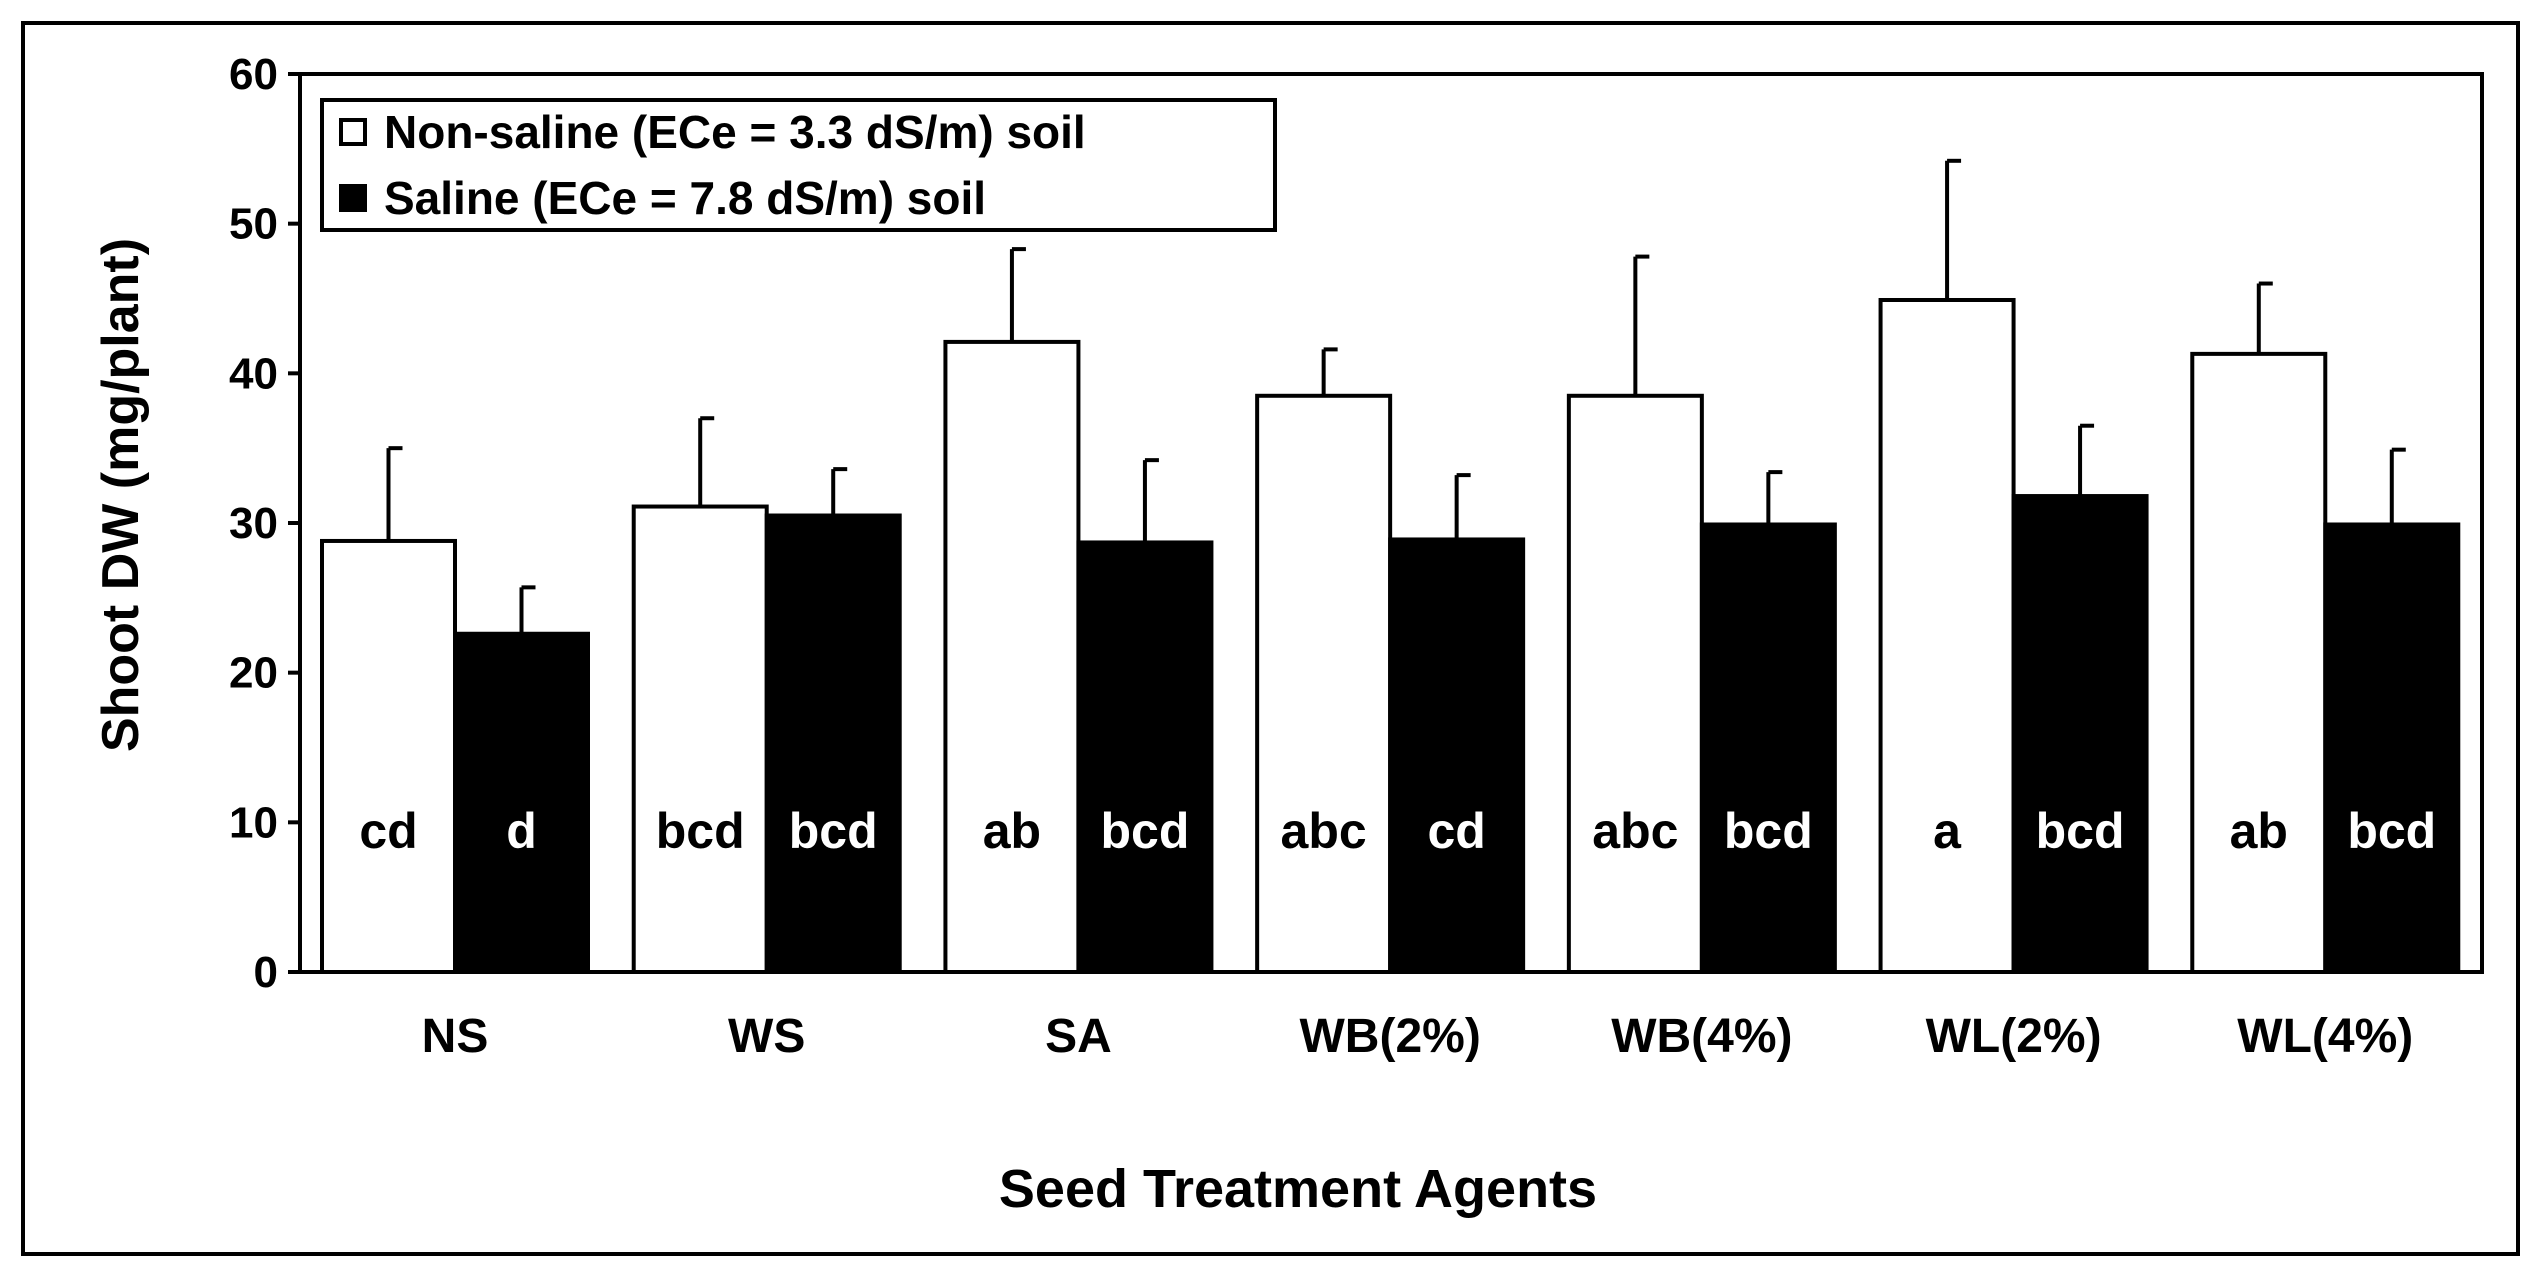 The image size is (2541, 1281). I want to click on x-axis: NS WS SA WB(2%) WB(4%) WL(2%) WL(4%), so click(1418, 1036).